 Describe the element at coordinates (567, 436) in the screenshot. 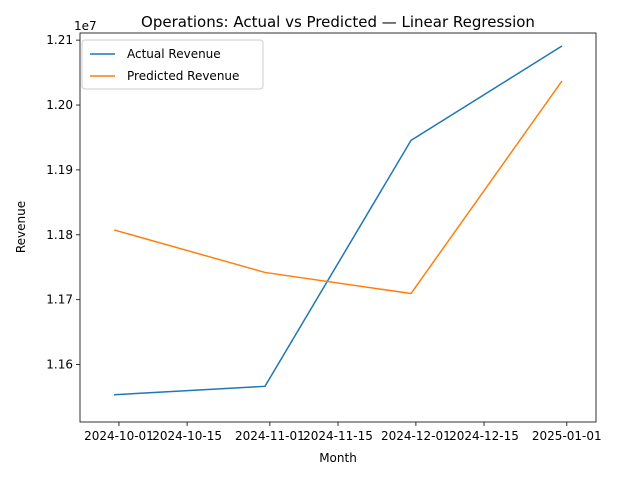

I see `x-tick-label: 2025-01-01` at that location.